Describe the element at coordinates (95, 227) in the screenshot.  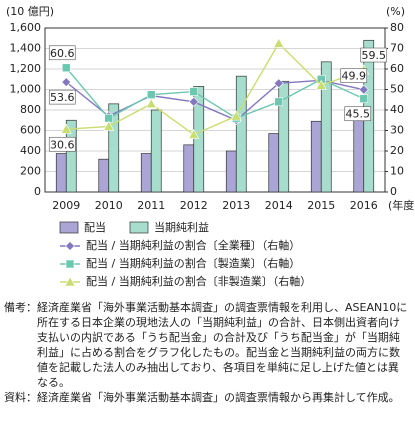
I see `legend-label: 配当` at that location.